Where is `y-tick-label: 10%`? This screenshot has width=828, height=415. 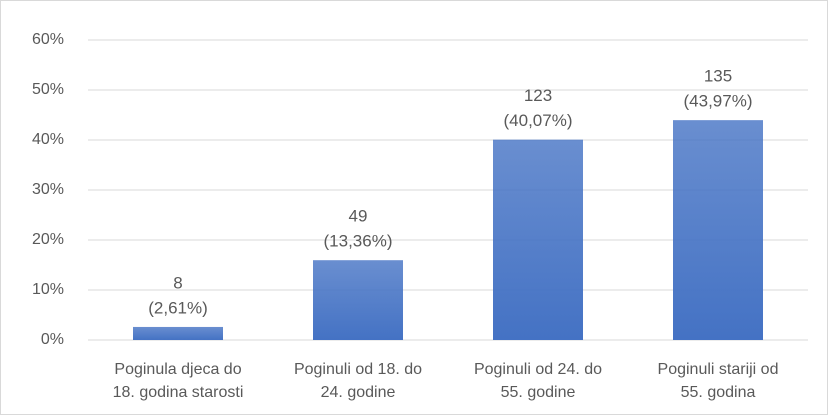
y-tick-label: 10% is located at coordinates (48, 289).